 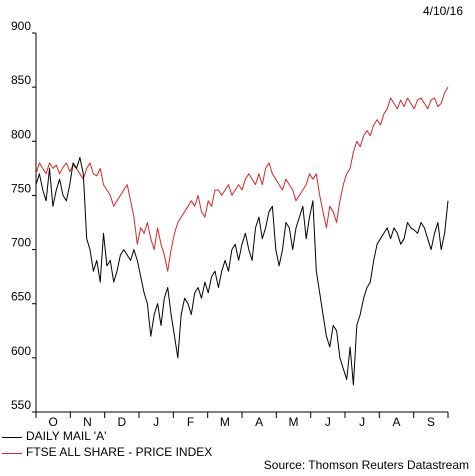 I want to click on legend-swatch-daily-mail, so click(x=12, y=437).